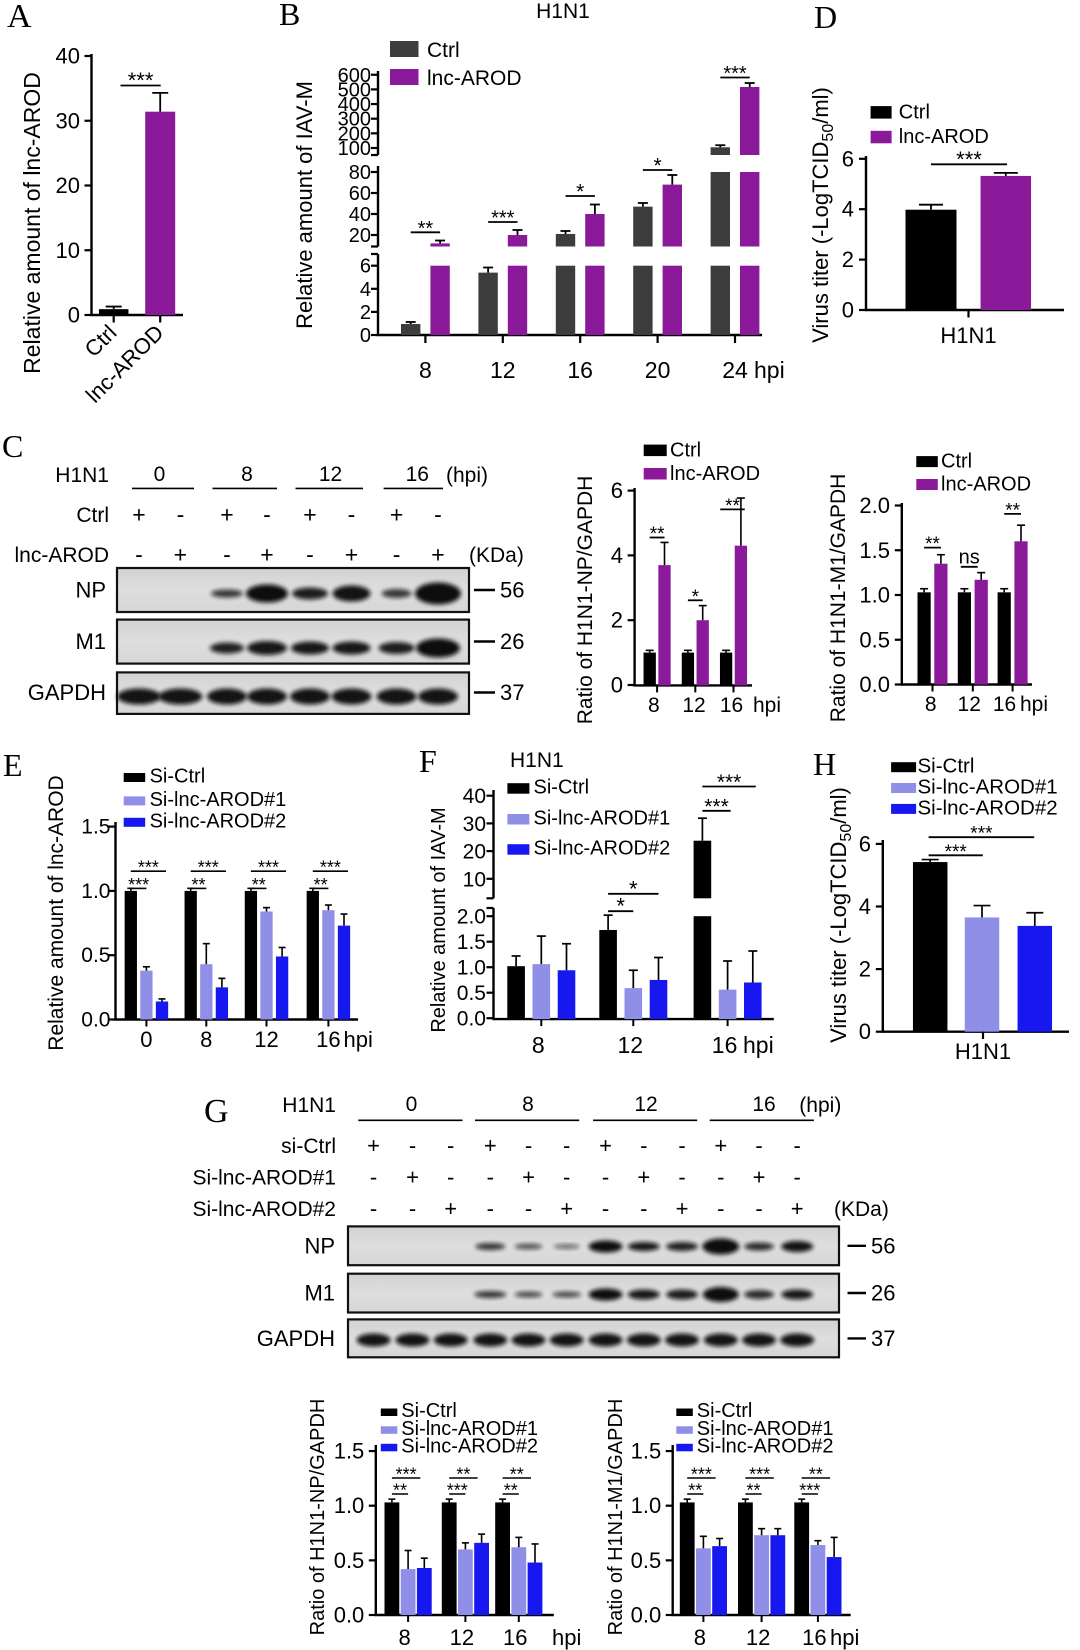 Image resolution: width=1080 pixels, height=1650 pixels. What do you see at coordinates (354, 90) in the screenshot?
I see `svg-text: 500` at bounding box center [354, 90].